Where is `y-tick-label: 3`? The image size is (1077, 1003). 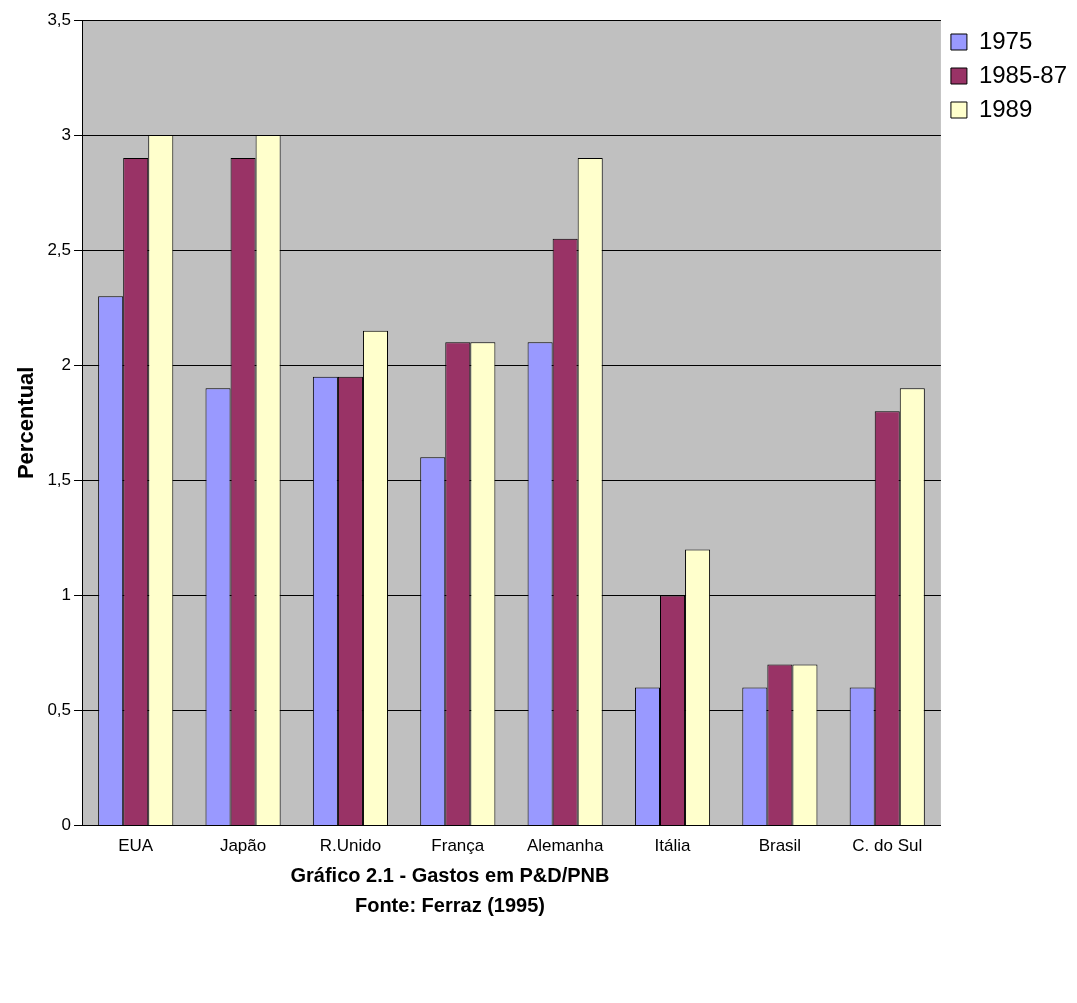
y-tick-label: 3 is located at coordinates (66, 134).